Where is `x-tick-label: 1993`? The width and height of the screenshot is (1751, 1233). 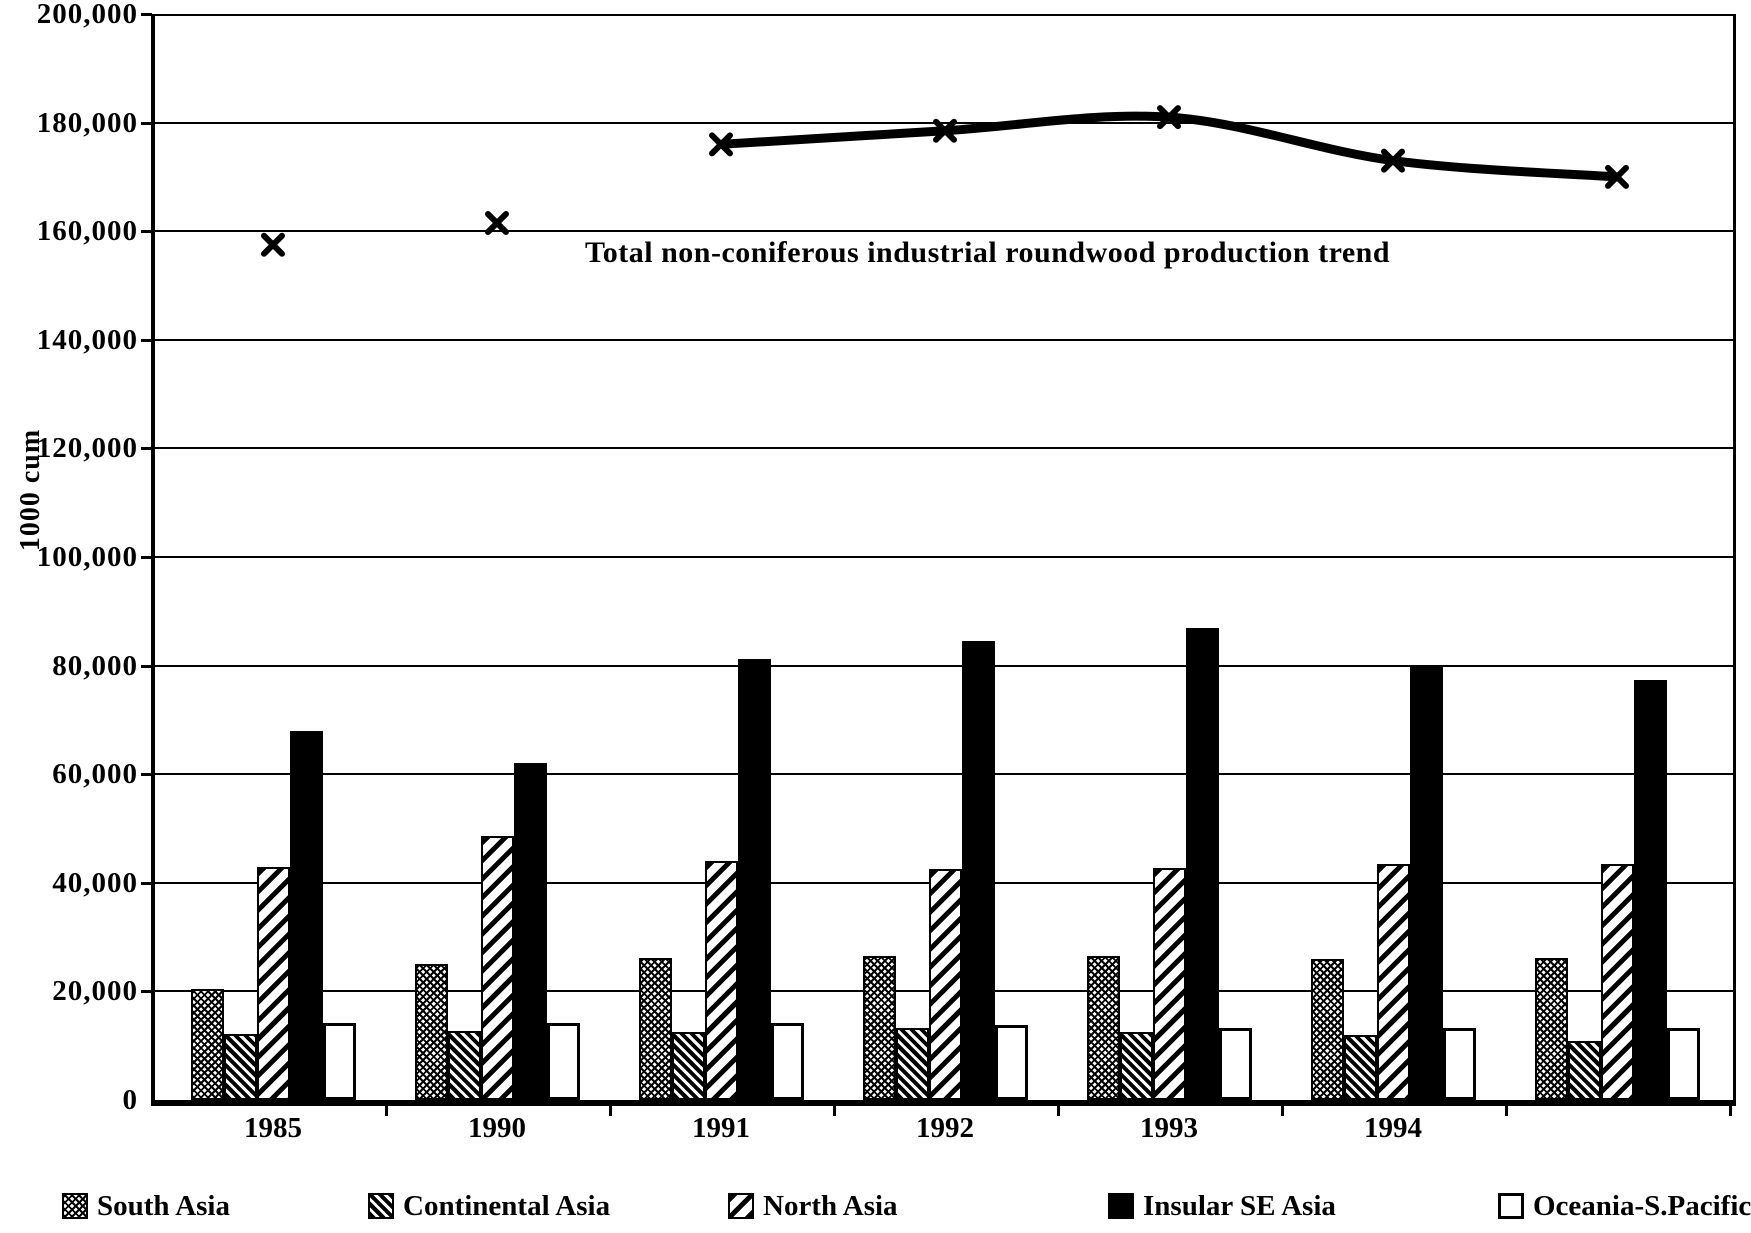
x-tick-label: 1993 is located at coordinates (1169, 1128).